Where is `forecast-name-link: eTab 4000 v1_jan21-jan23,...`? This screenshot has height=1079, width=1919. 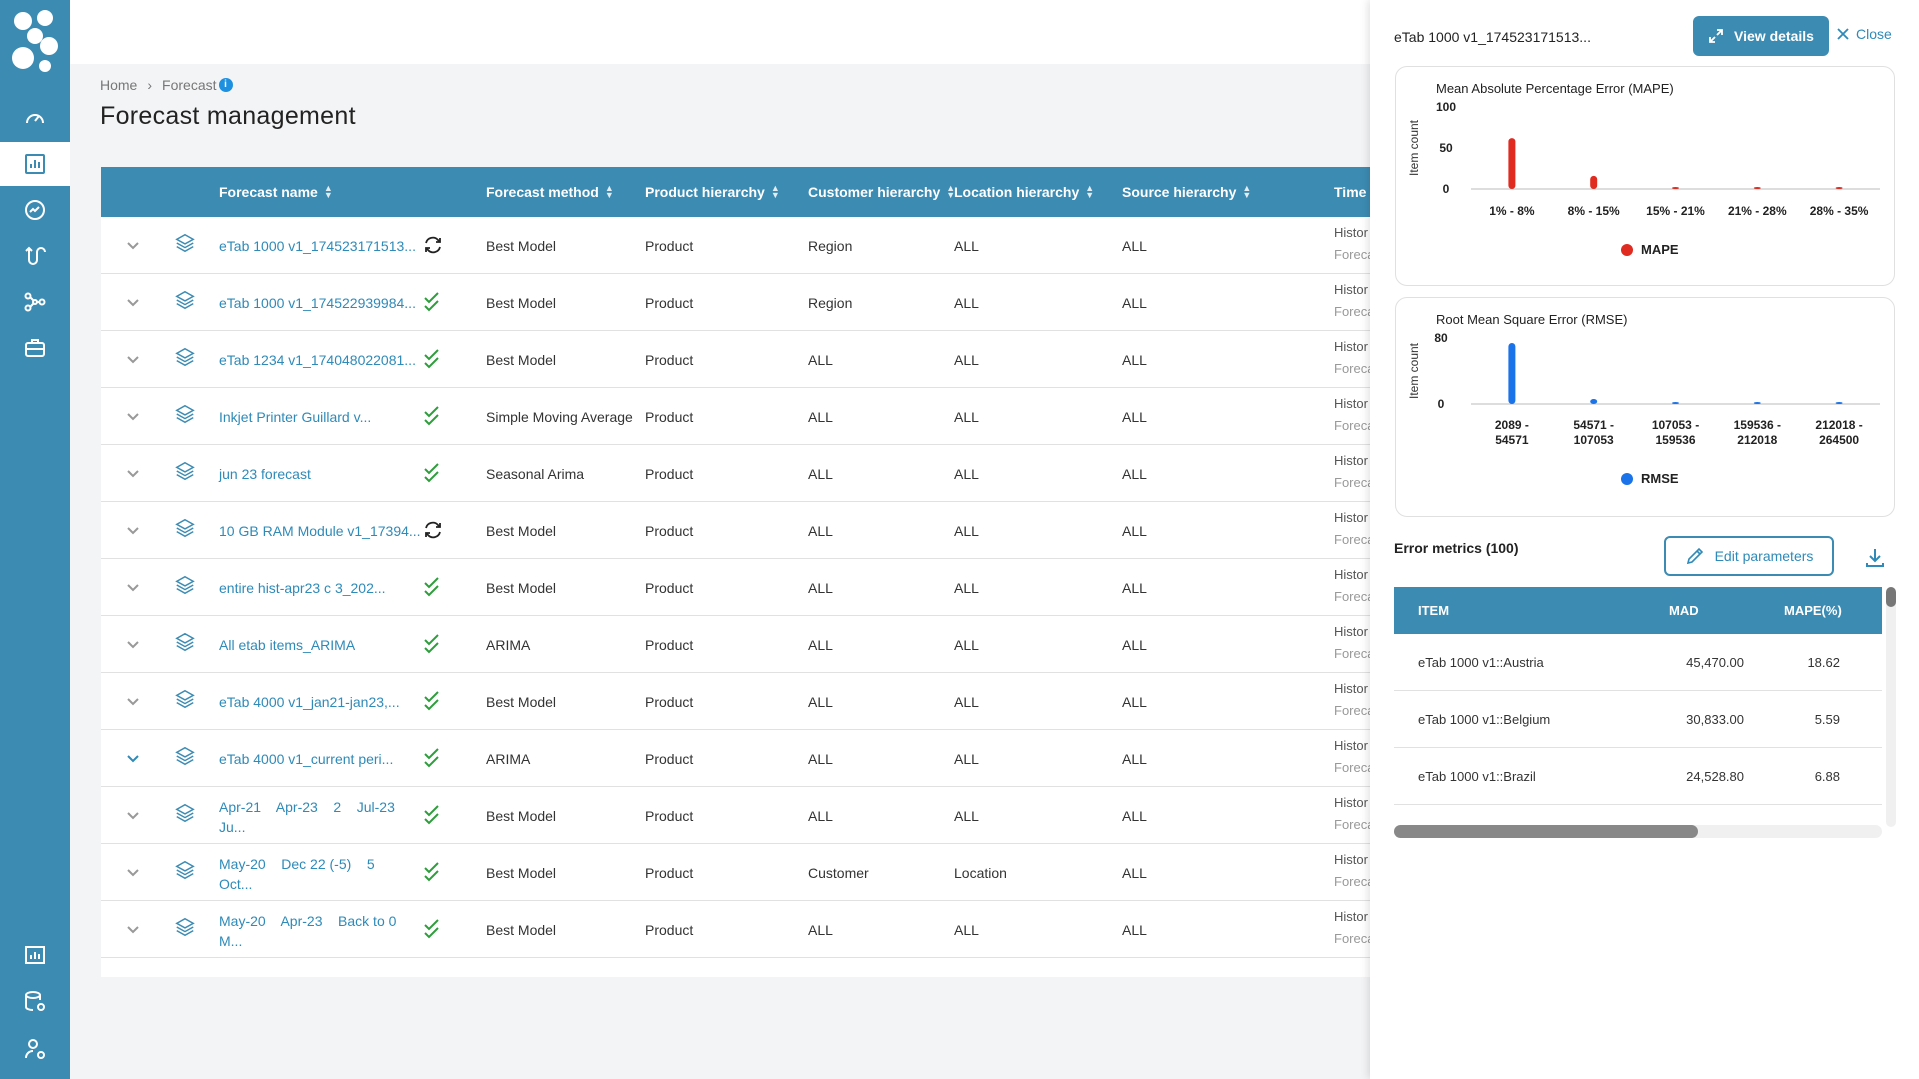 forecast-name-link: eTab 4000 v1_jan21-jan23,... is located at coordinates (319, 701).